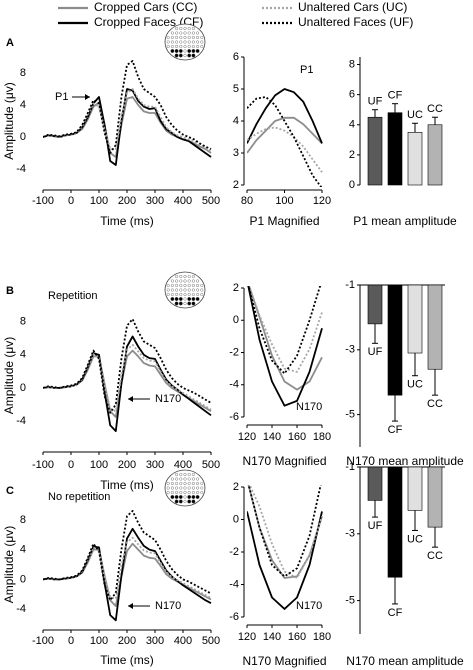  What do you see at coordinates (87, 97) in the screenshot?
I see `arrow-head` at bounding box center [87, 97].